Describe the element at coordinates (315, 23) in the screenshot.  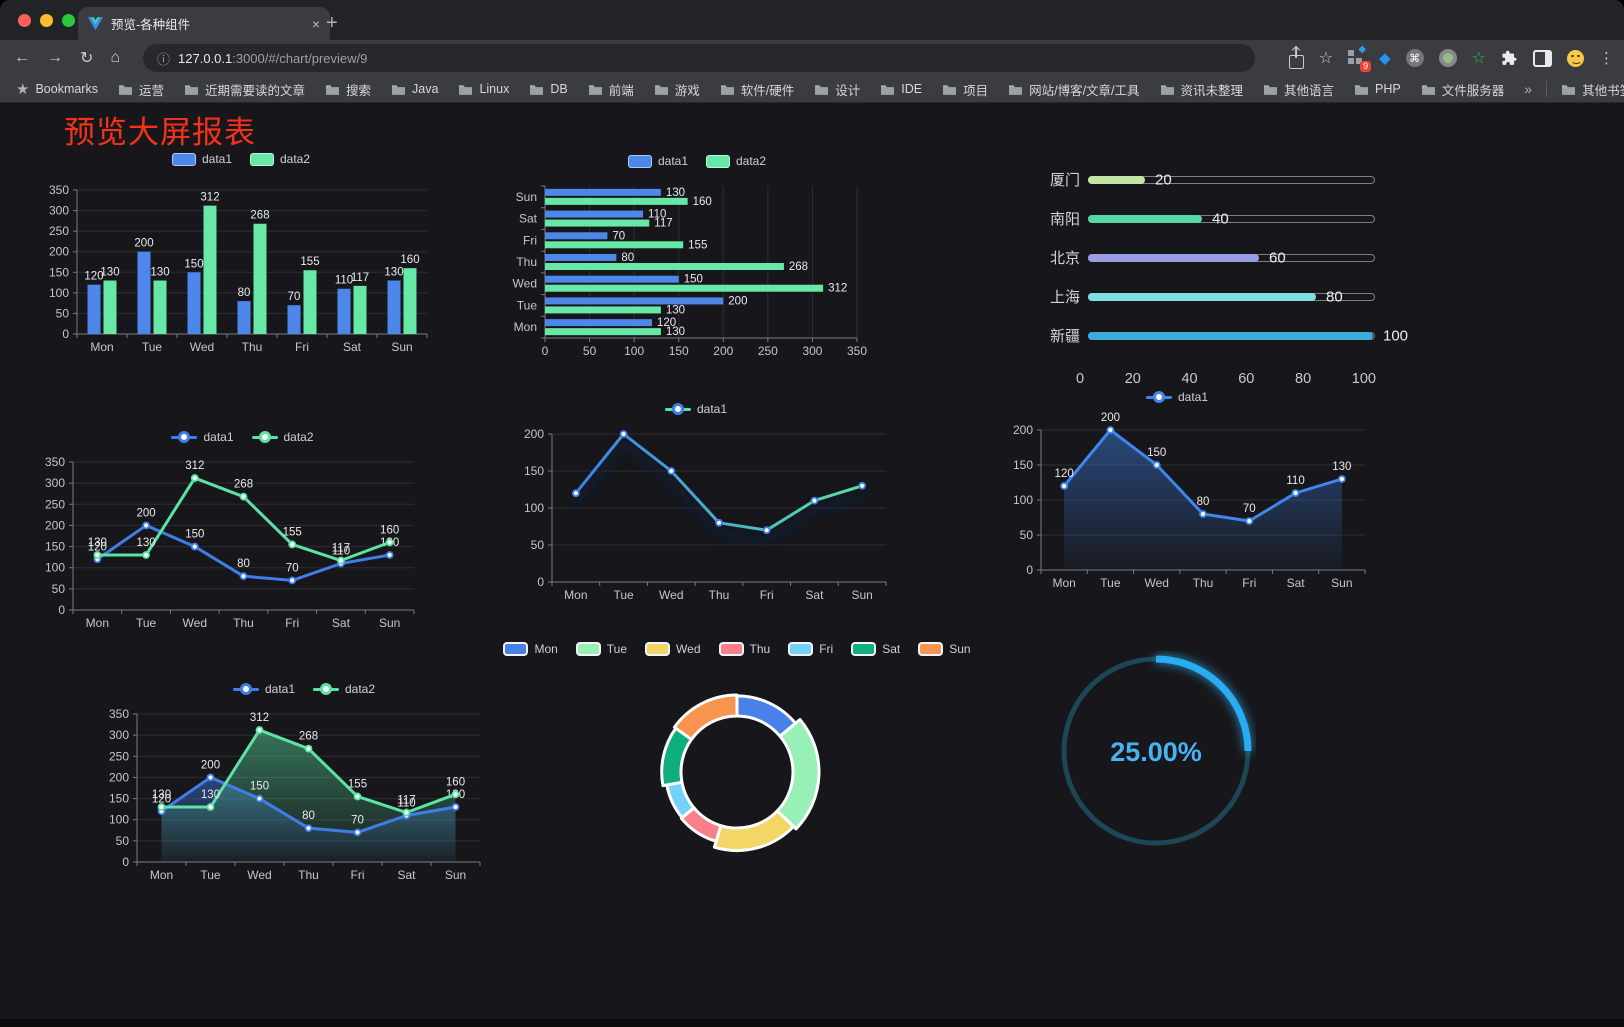
I see `tab-close-icon: ×` at that location.